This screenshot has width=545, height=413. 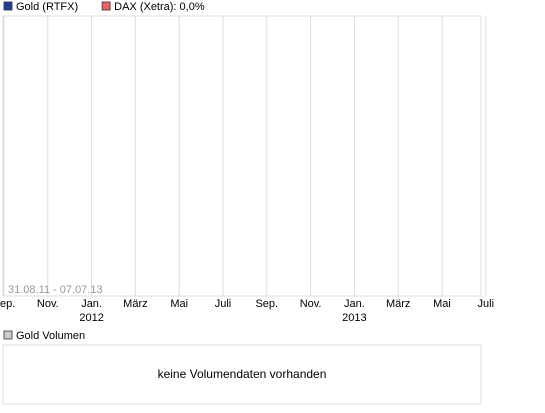 I want to click on legend-label: Gold Volumen, so click(x=50, y=336).